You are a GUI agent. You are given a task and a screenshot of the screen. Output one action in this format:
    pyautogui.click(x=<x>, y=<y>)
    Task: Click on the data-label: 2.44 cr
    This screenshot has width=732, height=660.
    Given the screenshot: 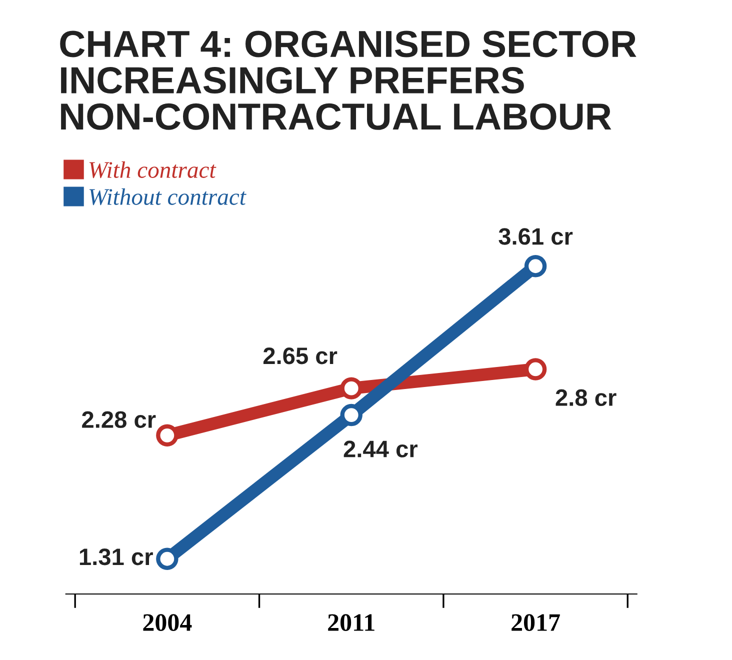 What is the action you would take?
    pyautogui.click(x=381, y=449)
    